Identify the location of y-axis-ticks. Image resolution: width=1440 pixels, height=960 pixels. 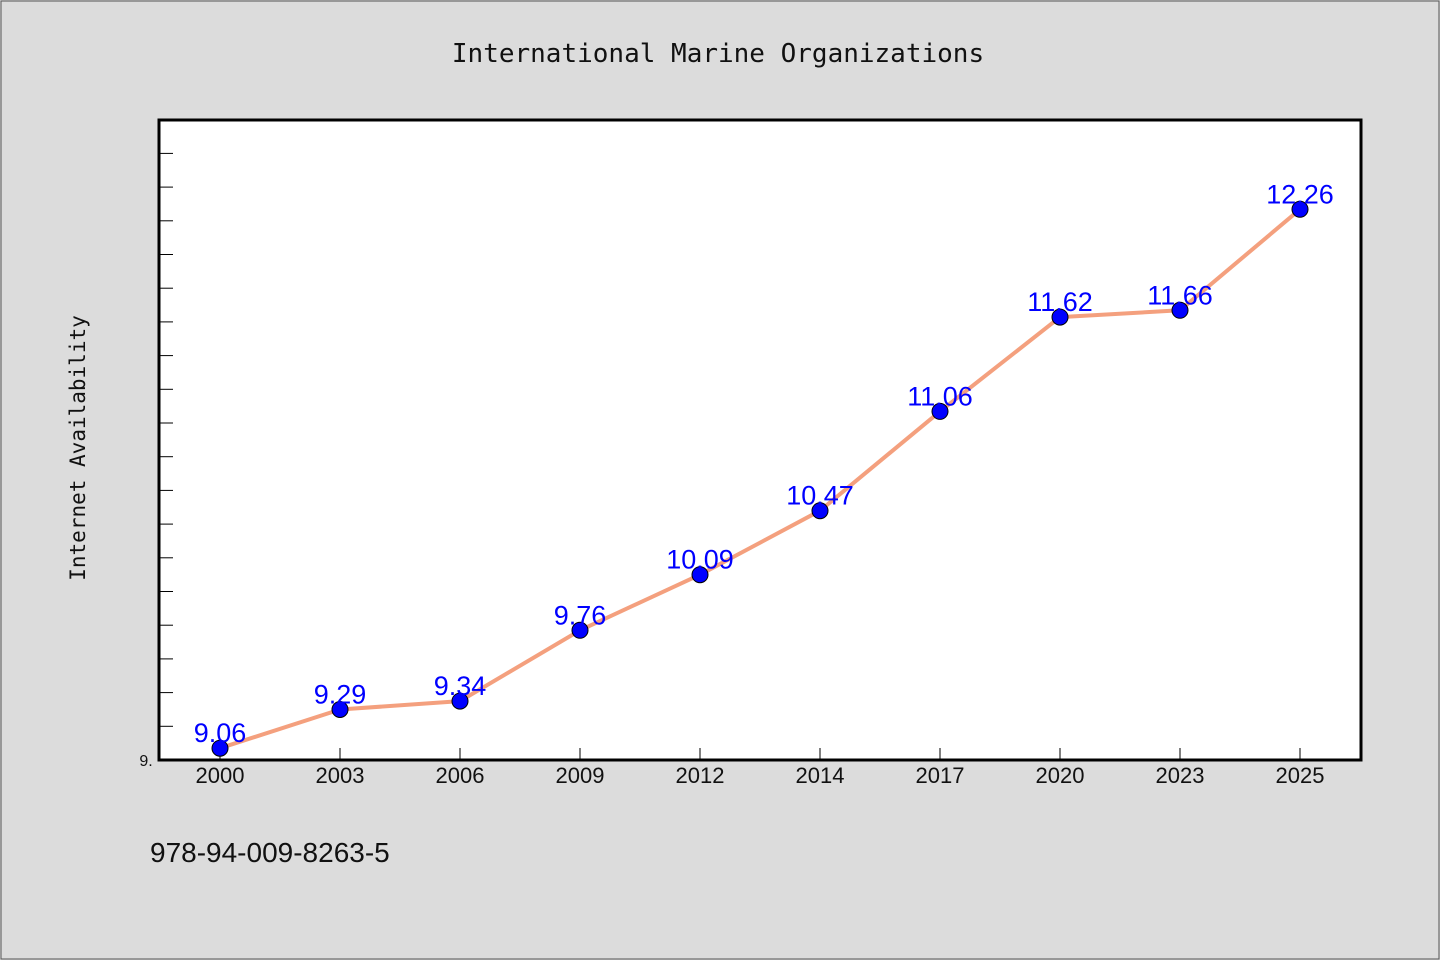
(166, 439).